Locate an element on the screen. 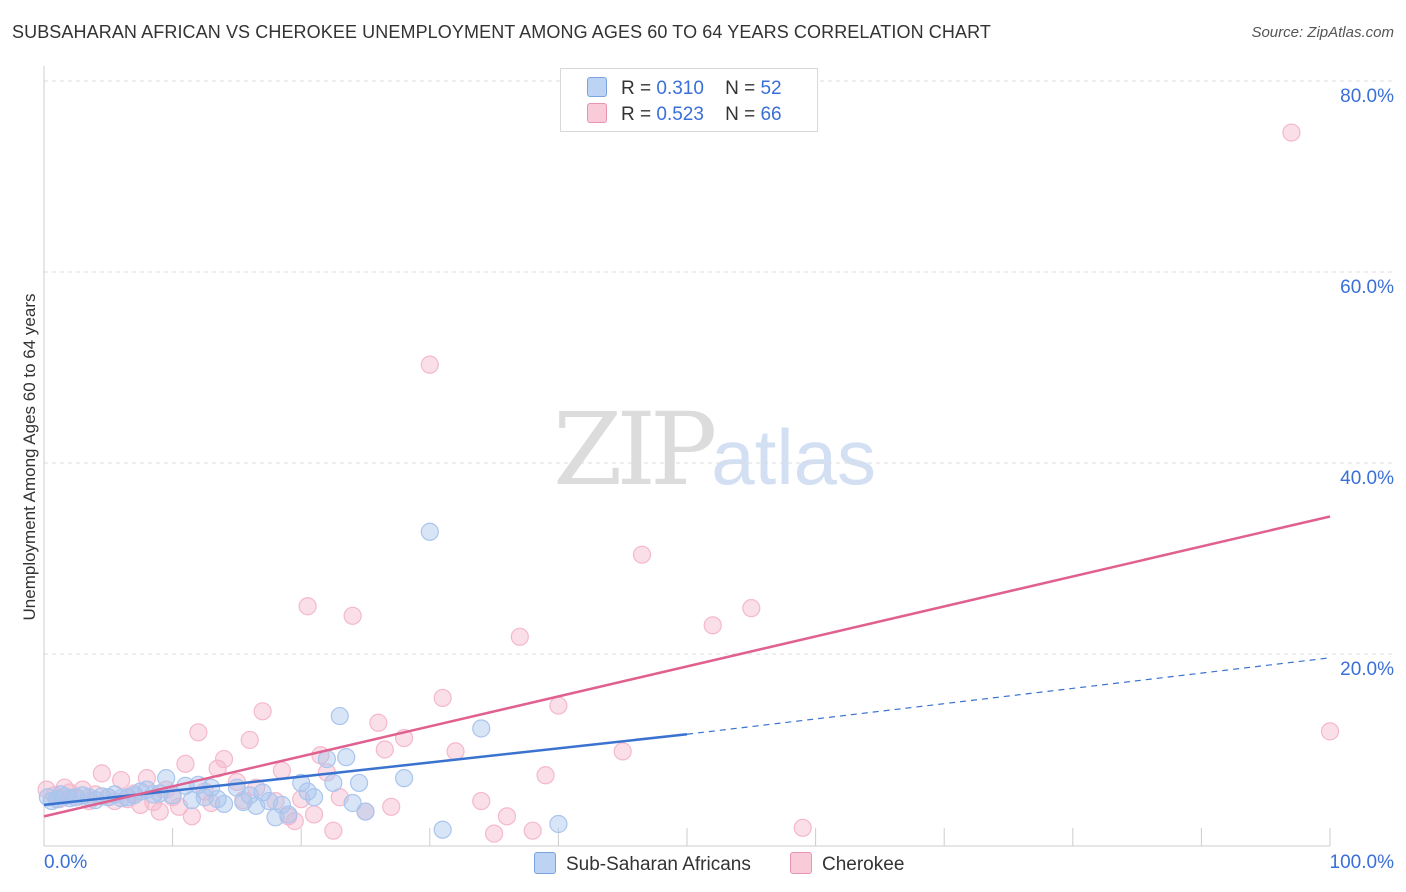 The image size is (1406, 892). legend-swatch-pink is located at coordinates (597, 113).